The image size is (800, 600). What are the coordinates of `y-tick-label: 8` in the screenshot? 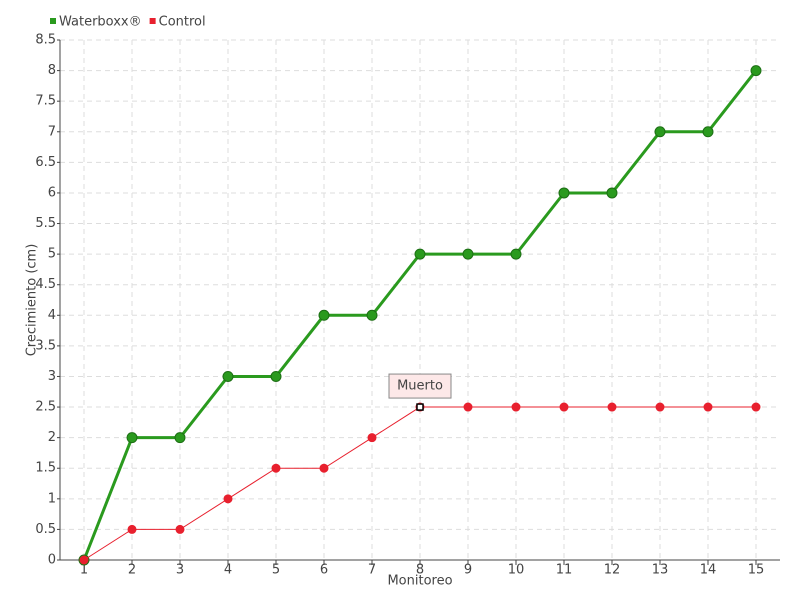 It's located at (52, 70).